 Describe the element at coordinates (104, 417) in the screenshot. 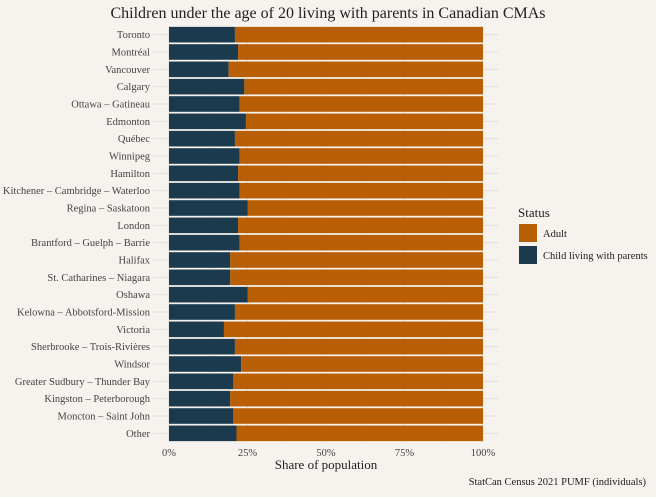

I see `category-label: Moncton – Saint John` at that location.